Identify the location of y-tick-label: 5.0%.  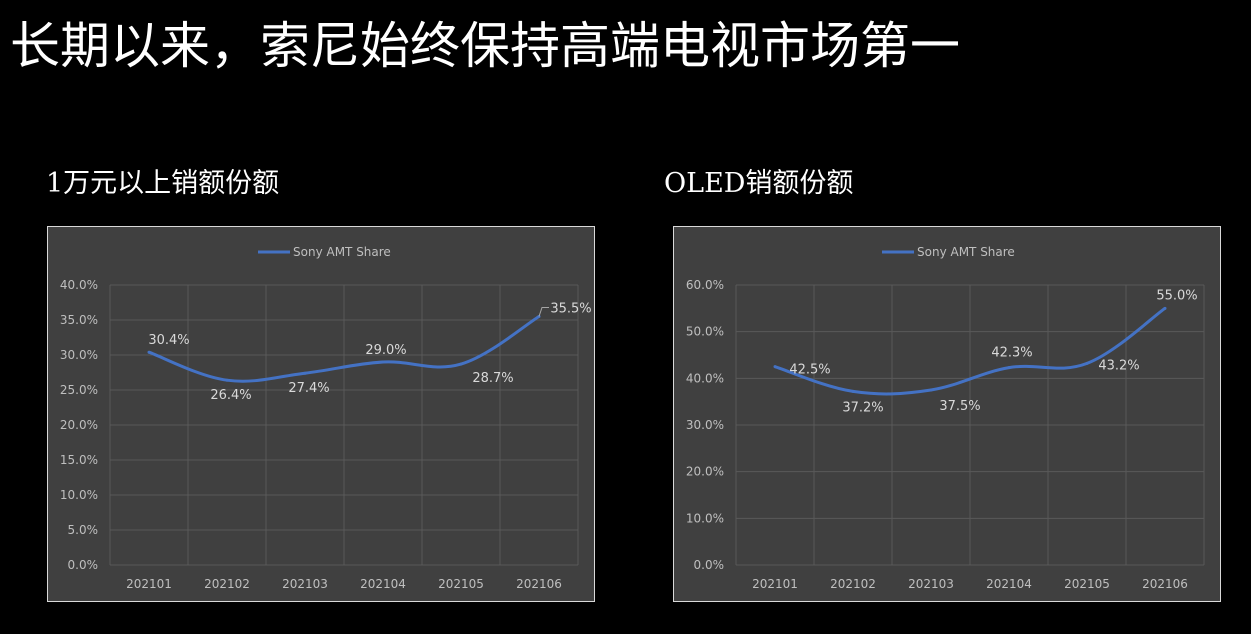
(83, 530).